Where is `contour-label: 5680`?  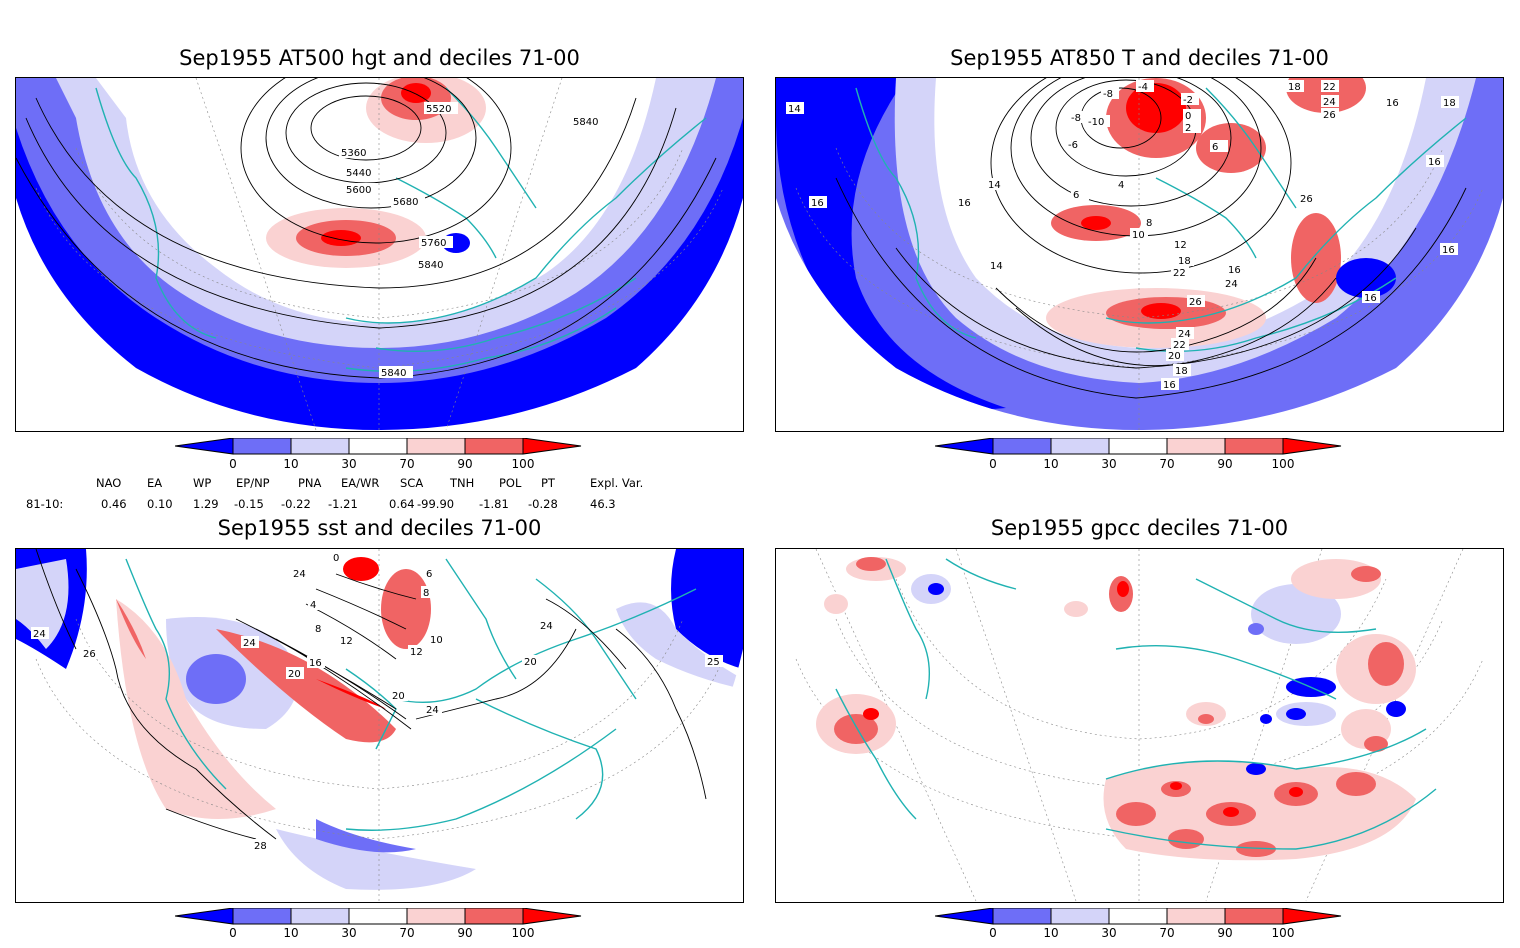 contour-label: 5680 is located at coordinates (405, 202).